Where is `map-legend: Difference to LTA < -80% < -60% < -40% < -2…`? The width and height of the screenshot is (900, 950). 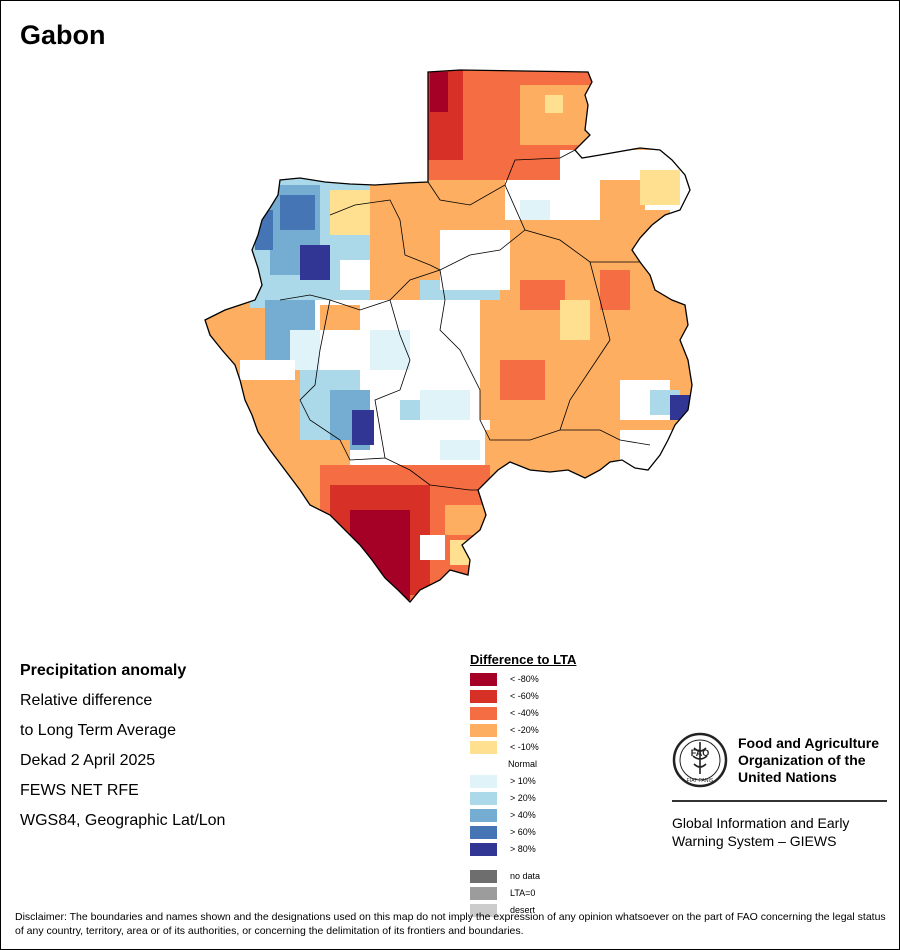
map-legend: Difference to LTA < -80% < -60% < -40% < -2… is located at coordinates (560, 785).